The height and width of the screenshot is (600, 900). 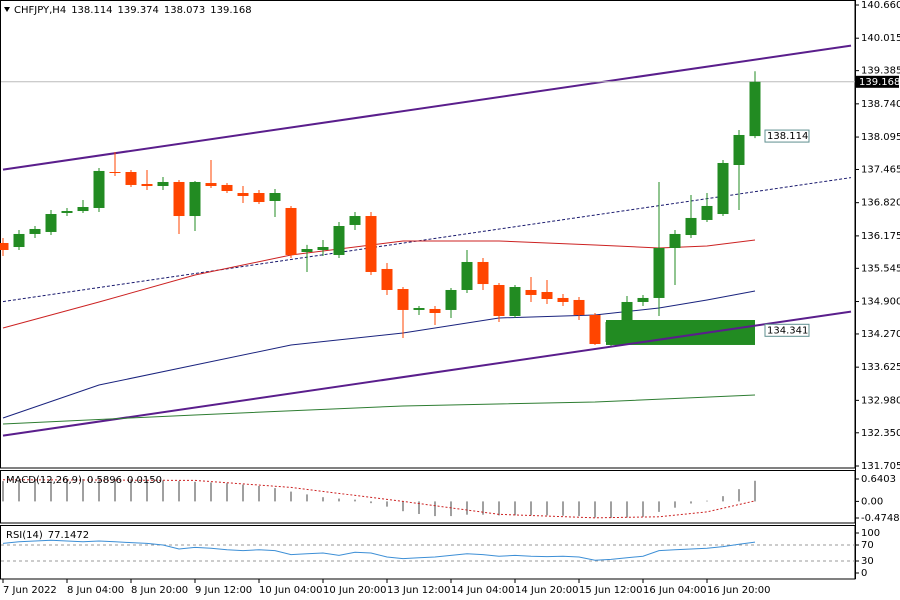 I want to click on y-tick-label: 133.625, so click(x=880, y=367).